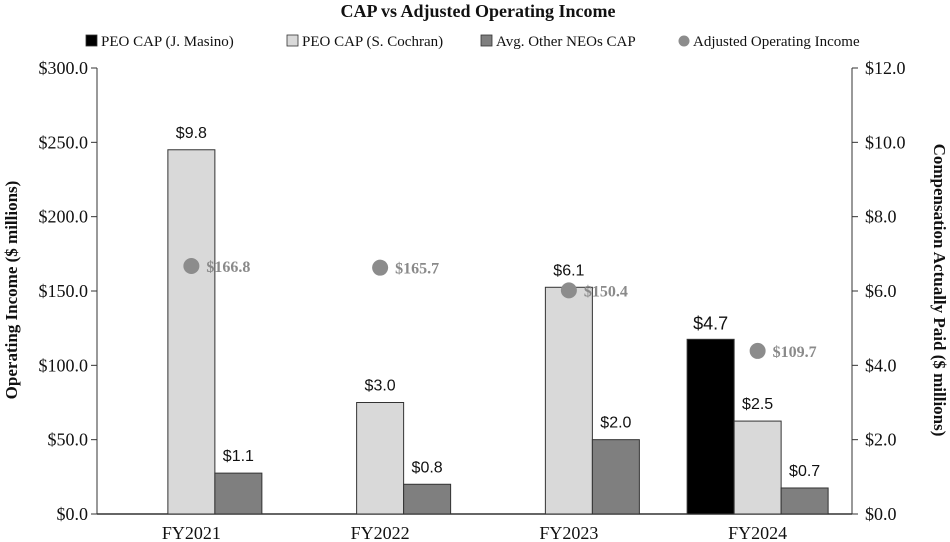  What do you see at coordinates (568, 532) in the screenshot?
I see `category-label-fy2023: FY2023` at bounding box center [568, 532].